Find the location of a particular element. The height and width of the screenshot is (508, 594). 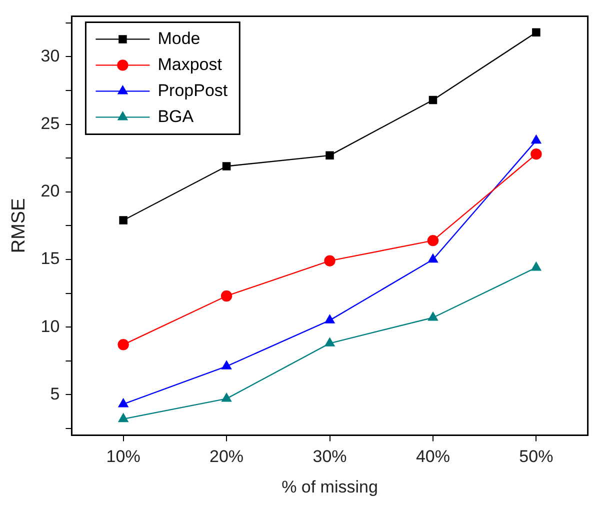

x-tick-label: 30% is located at coordinates (329, 456).